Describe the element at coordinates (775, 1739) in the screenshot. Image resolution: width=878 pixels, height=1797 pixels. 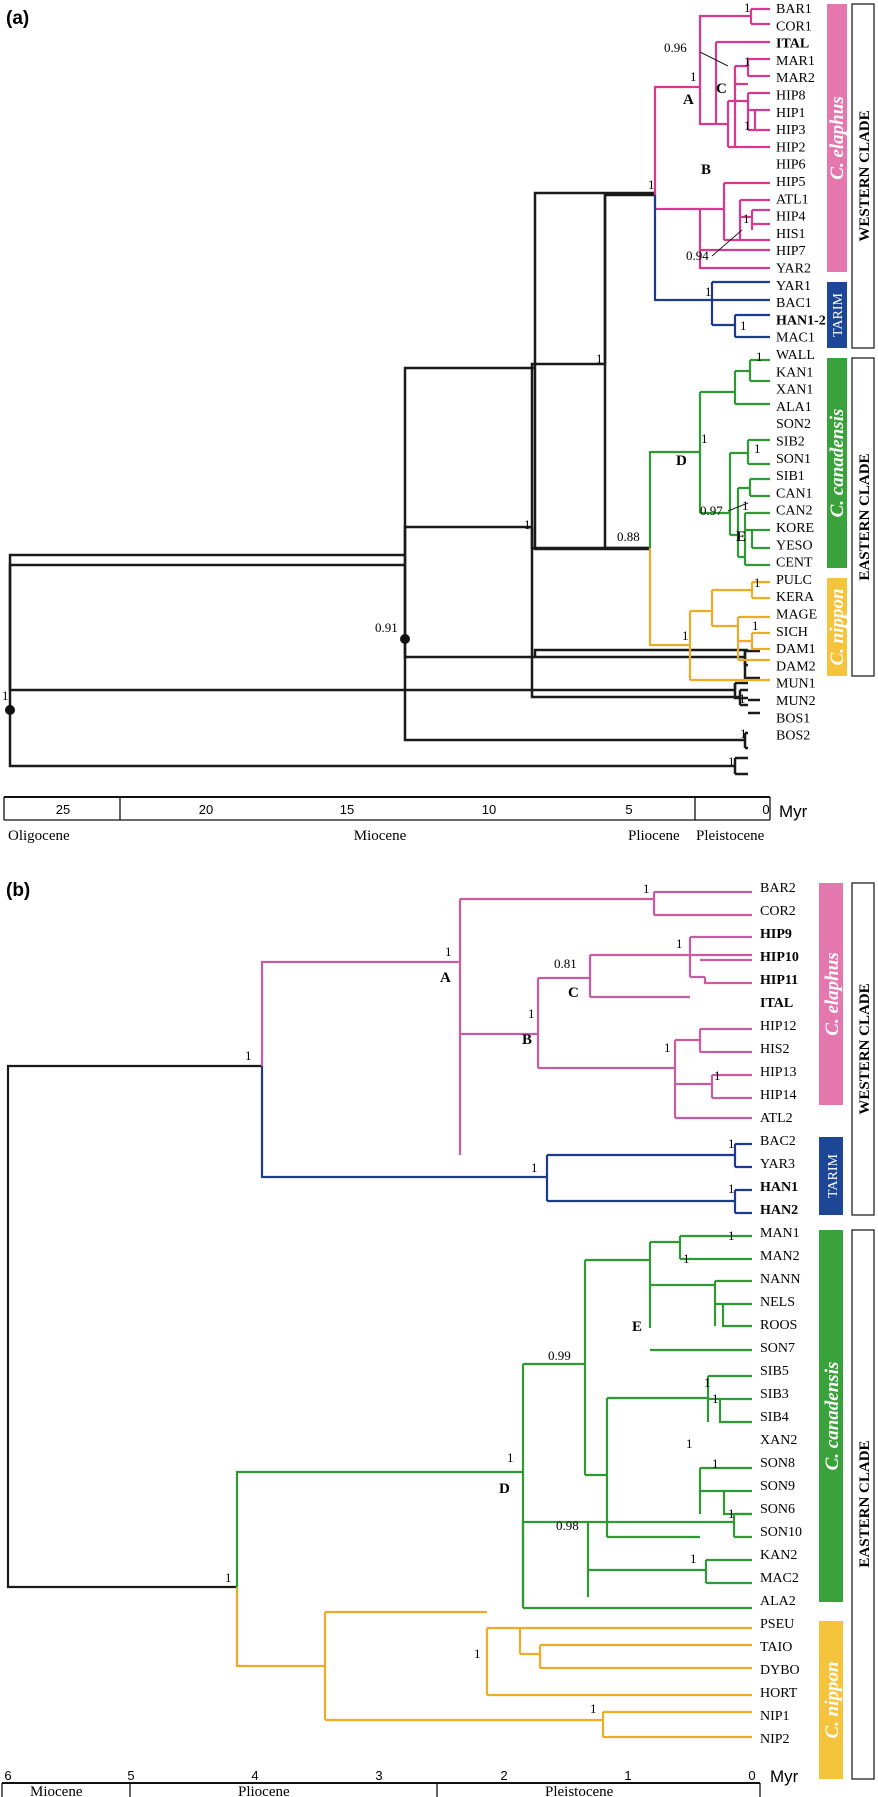
I see `taxon-label: NIP2` at that location.